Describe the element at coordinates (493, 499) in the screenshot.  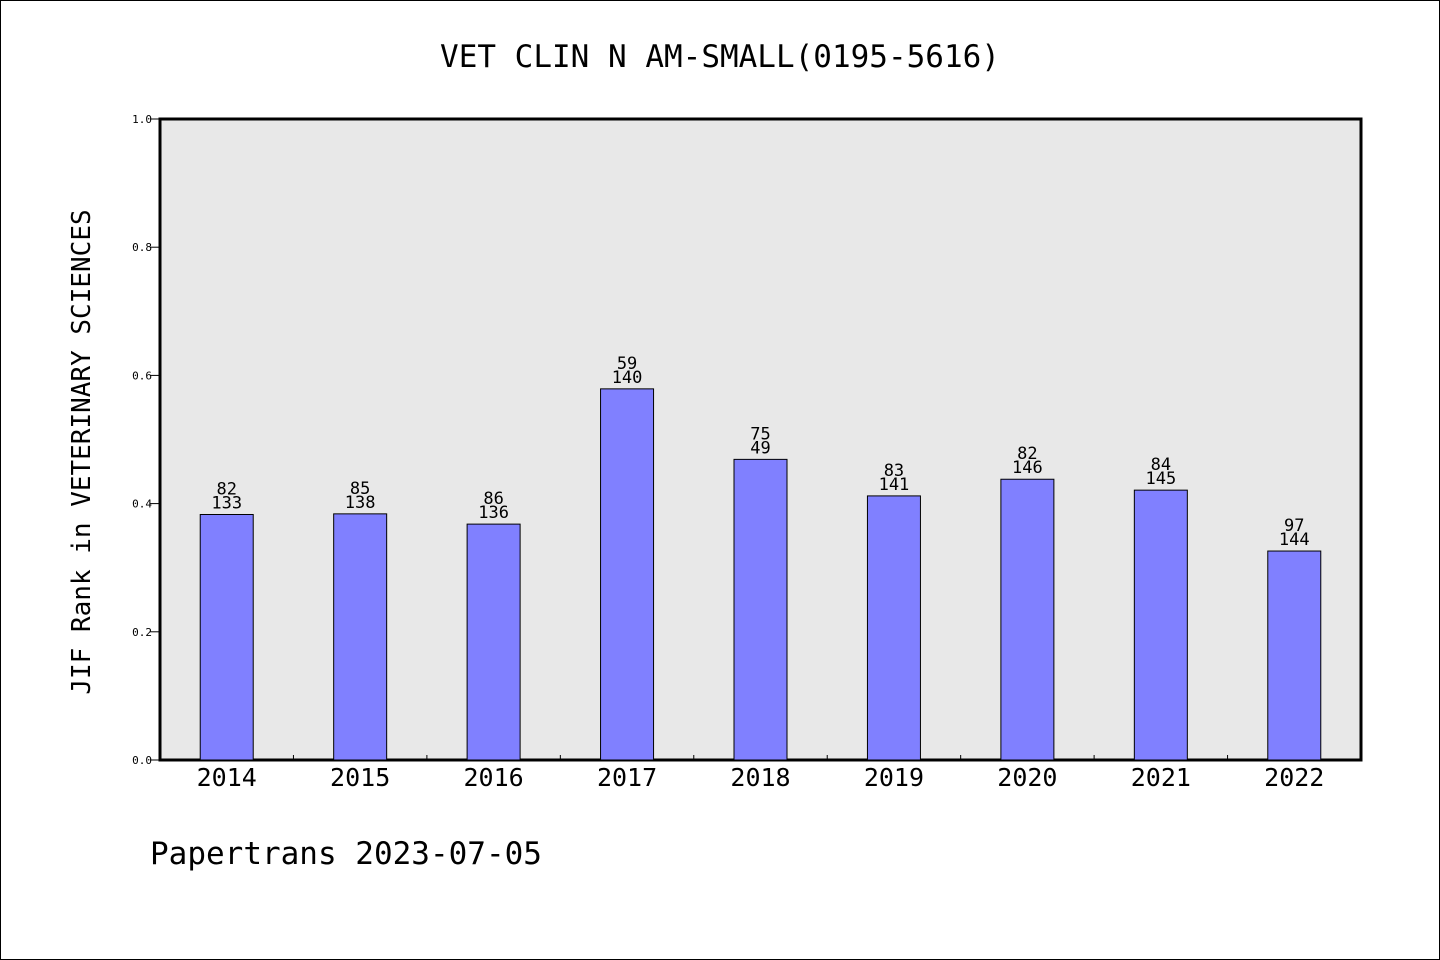
I see `bar-label-top: 86` at that location.